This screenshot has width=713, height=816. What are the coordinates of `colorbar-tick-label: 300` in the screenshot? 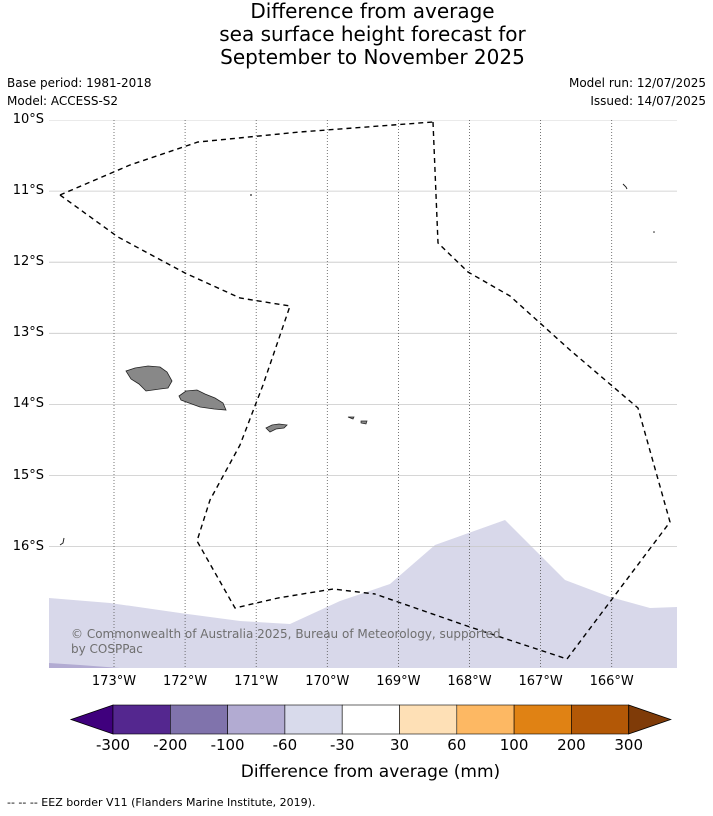 It's located at (628, 745).